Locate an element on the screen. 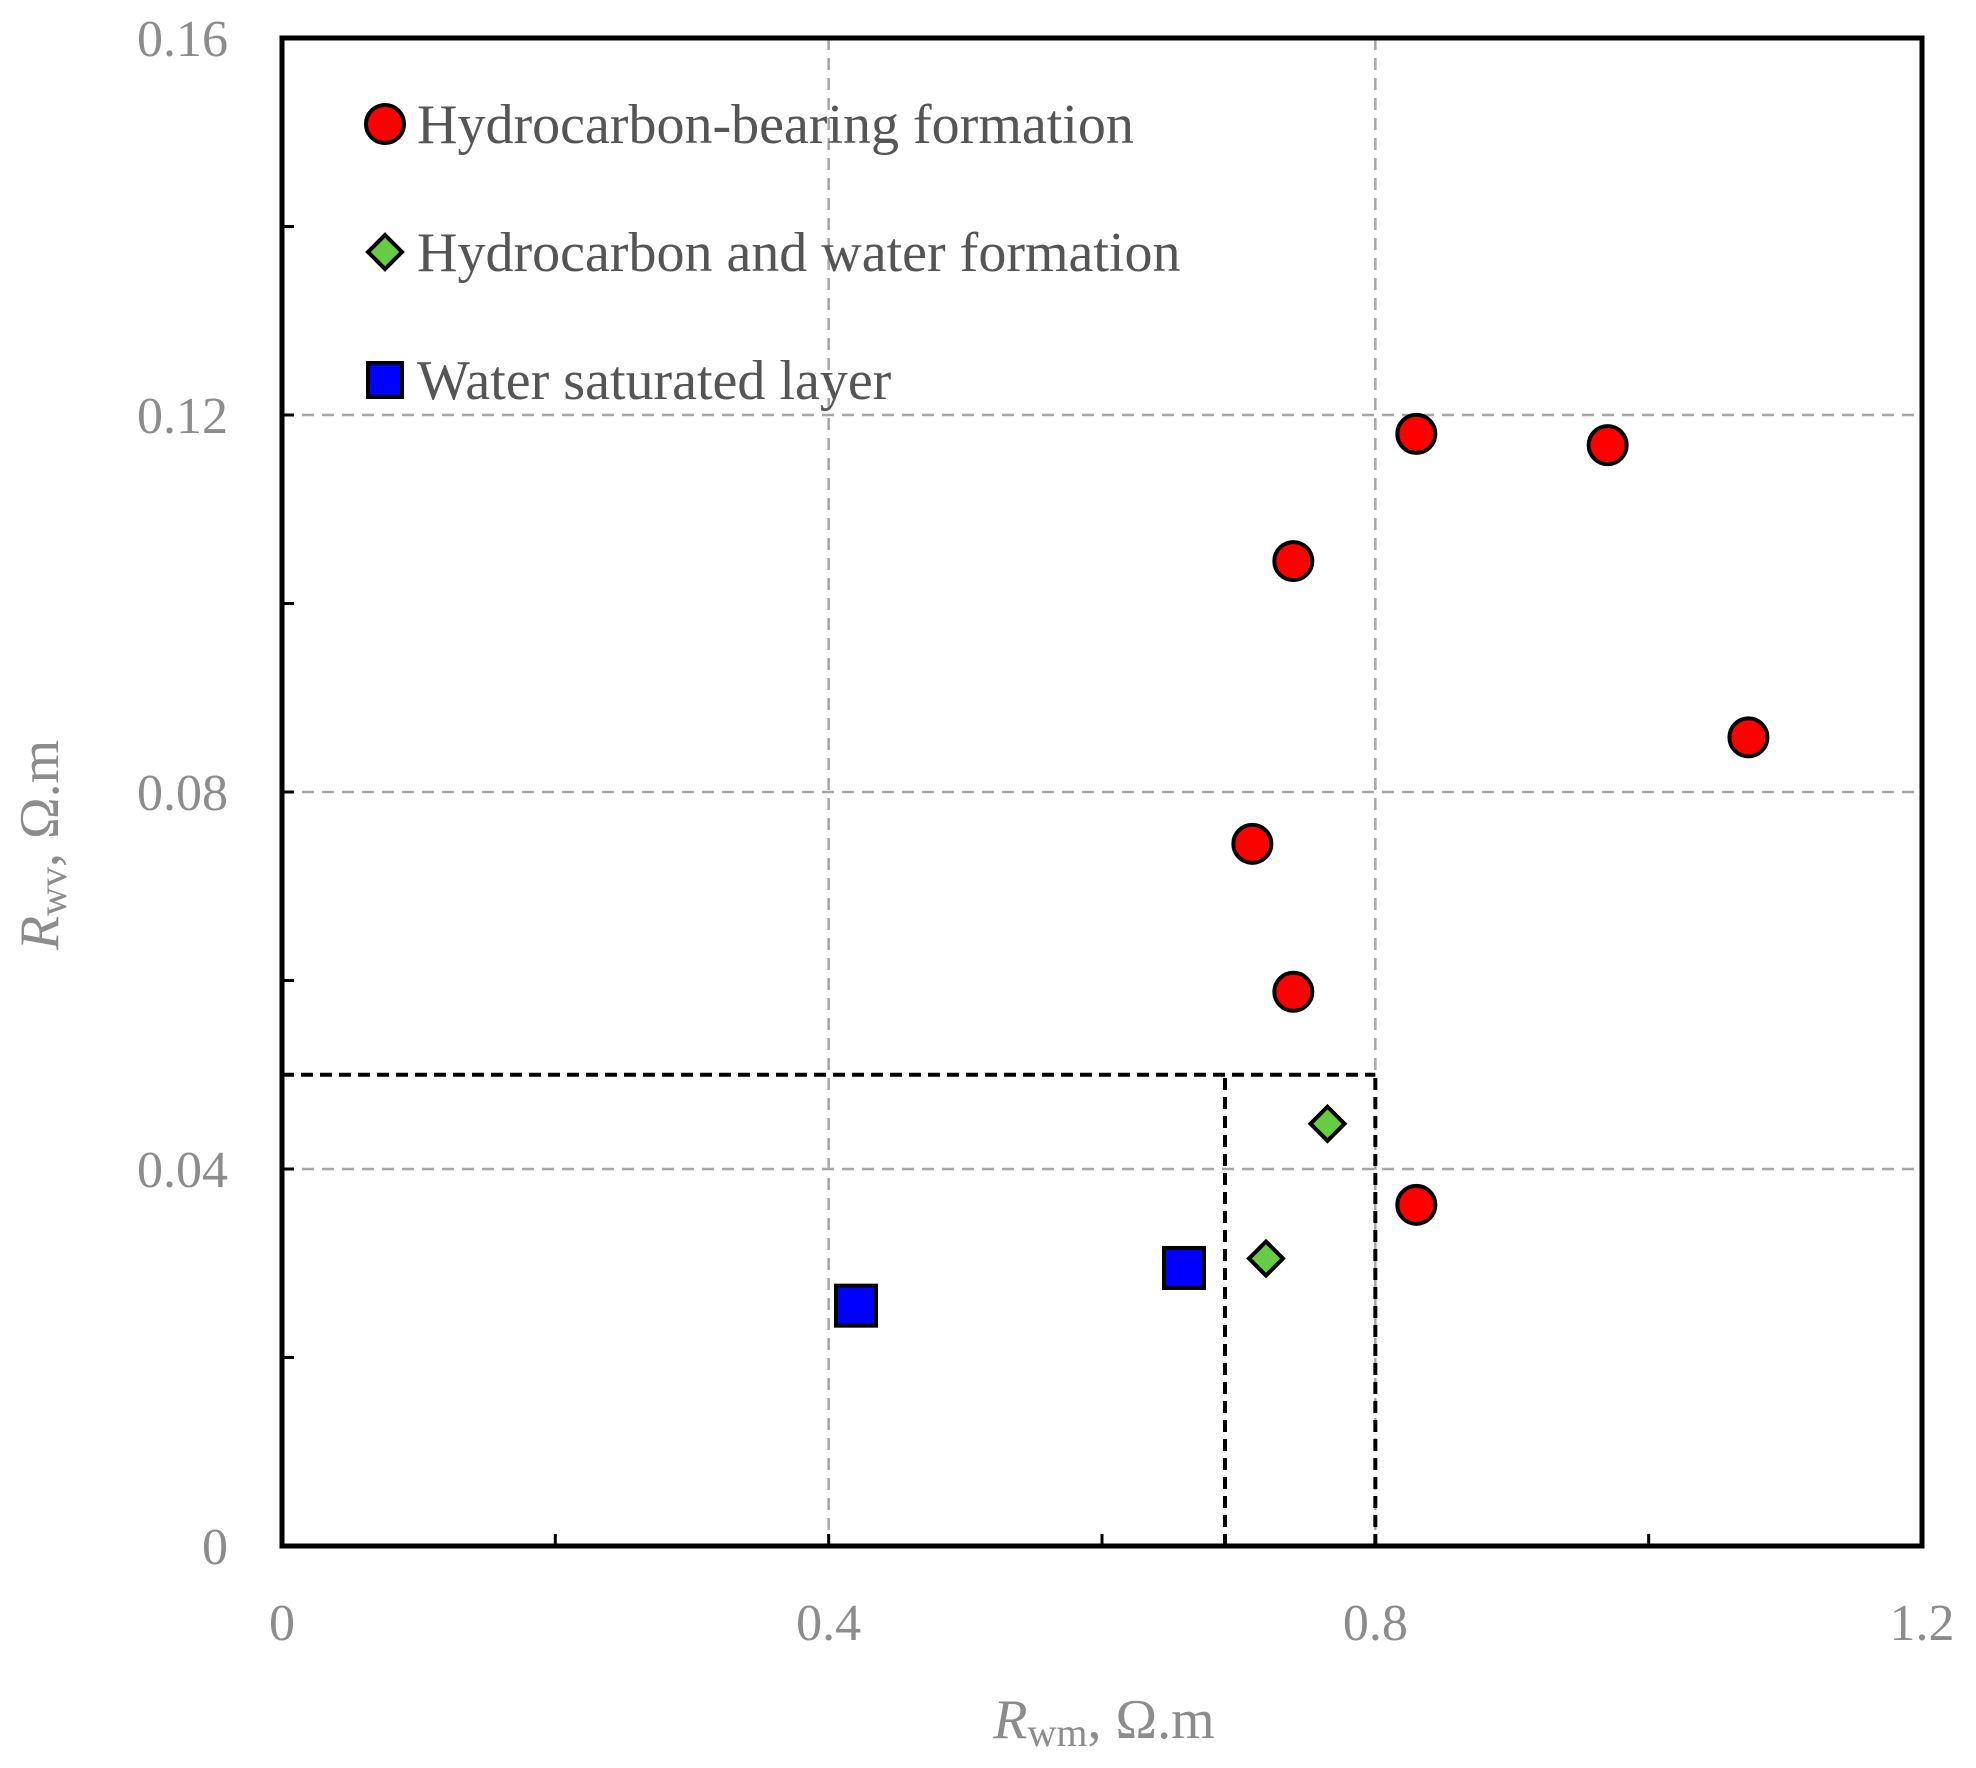  y-tick-label: 0 is located at coordinates (215, 1547).